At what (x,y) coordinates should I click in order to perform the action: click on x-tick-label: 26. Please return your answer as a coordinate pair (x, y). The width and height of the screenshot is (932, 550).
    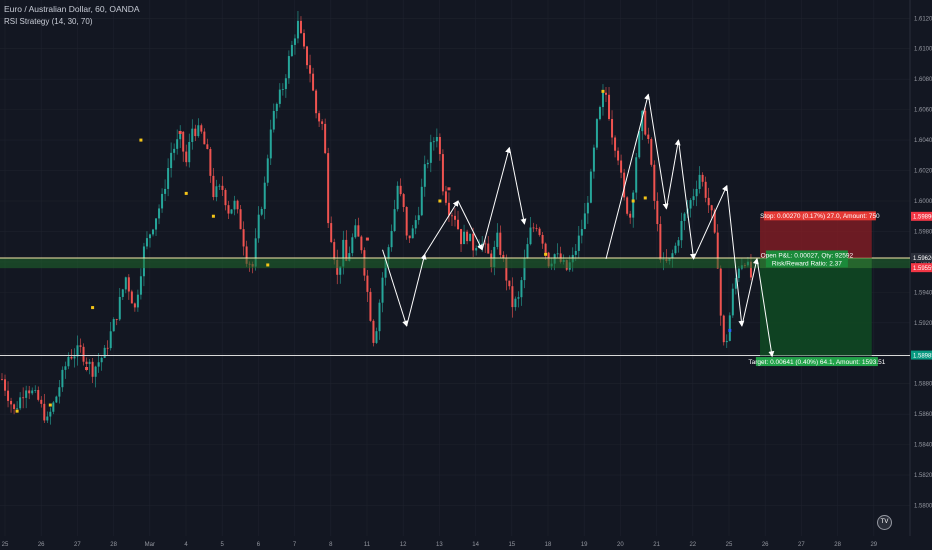
    Looking at the image, I should click on (41, 545).